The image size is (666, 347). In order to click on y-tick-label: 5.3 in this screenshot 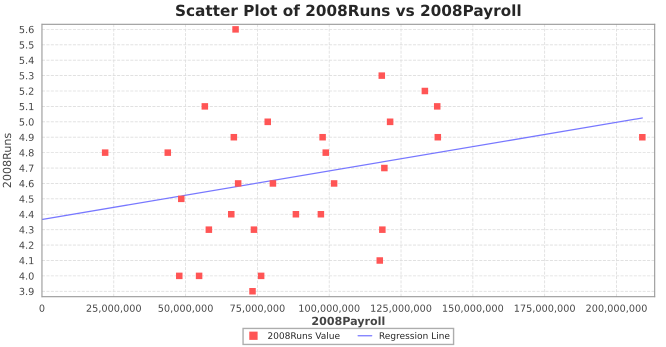, I will do `click(27, 76)`.